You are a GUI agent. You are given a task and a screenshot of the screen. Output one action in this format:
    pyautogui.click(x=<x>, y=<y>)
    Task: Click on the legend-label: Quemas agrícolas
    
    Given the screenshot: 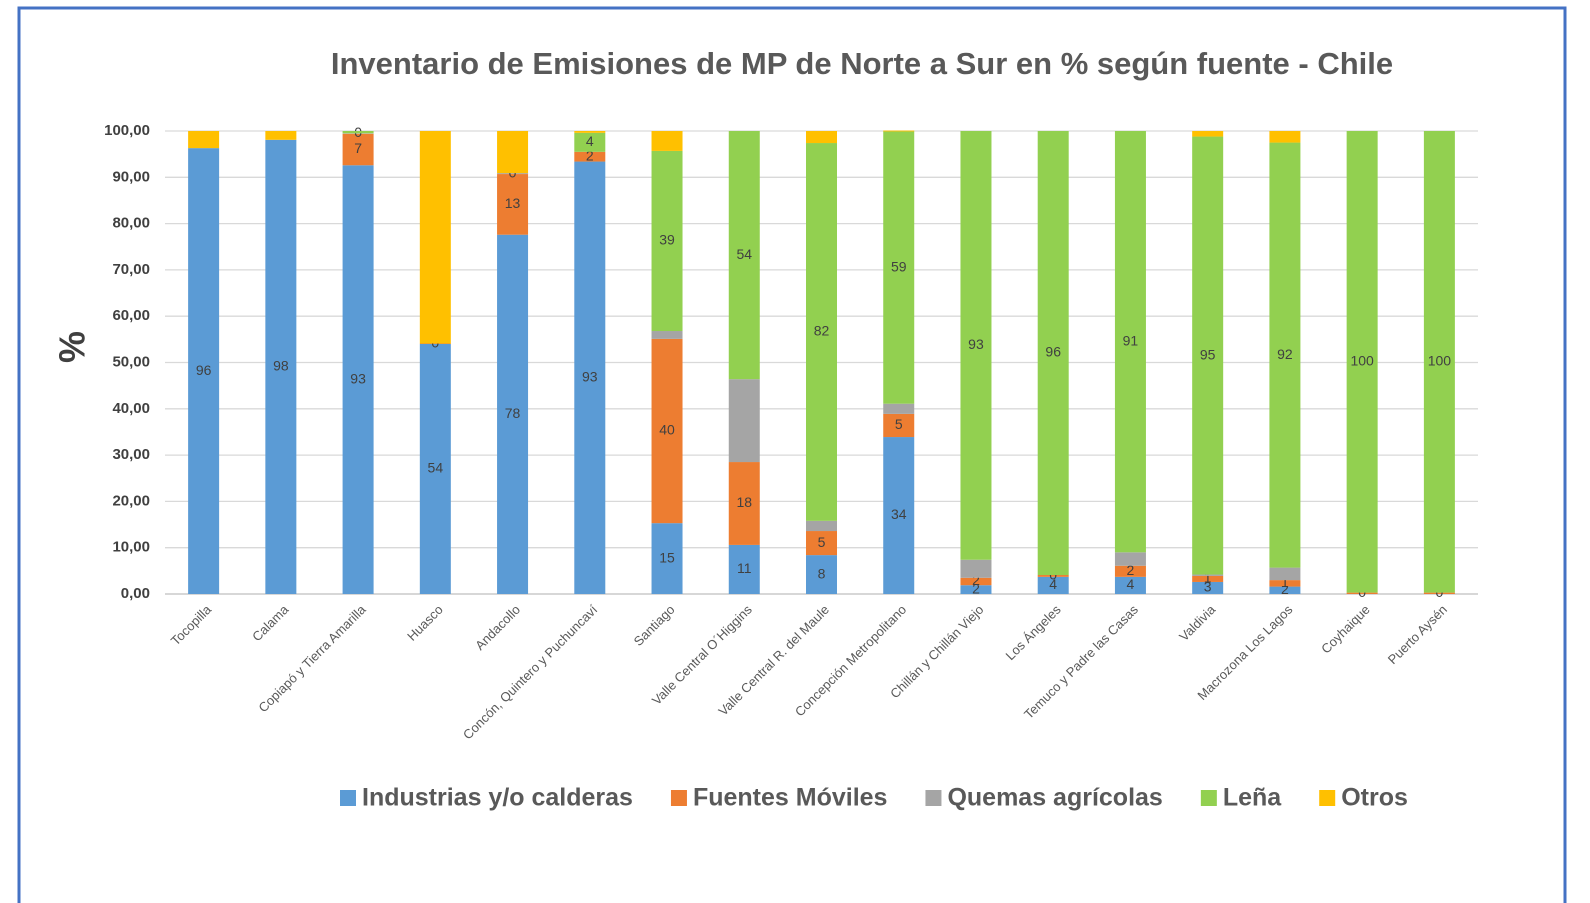 What is the action you would take?
    pyautogui.click(x=1054, y=798)
    